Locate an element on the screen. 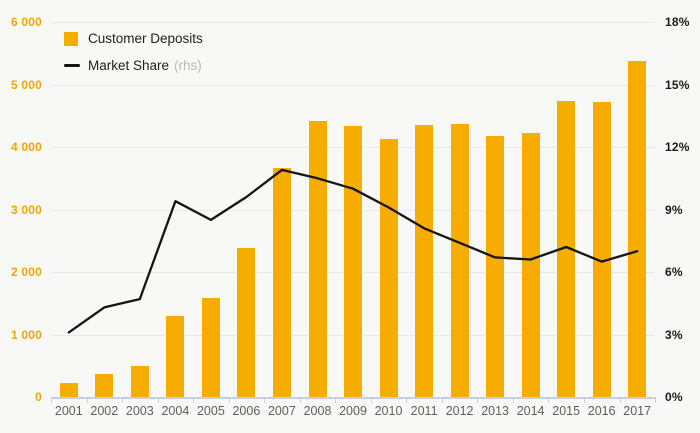 The height and width of the screenshot is (433, 700). x-axis-label: 2013 is located at coordinates (495, 411).